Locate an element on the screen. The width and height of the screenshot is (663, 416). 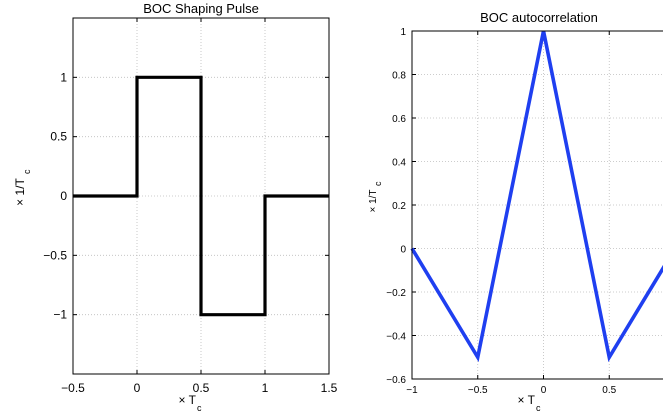
y-tick-label: 0.2 is located at coordinates (399, 206).